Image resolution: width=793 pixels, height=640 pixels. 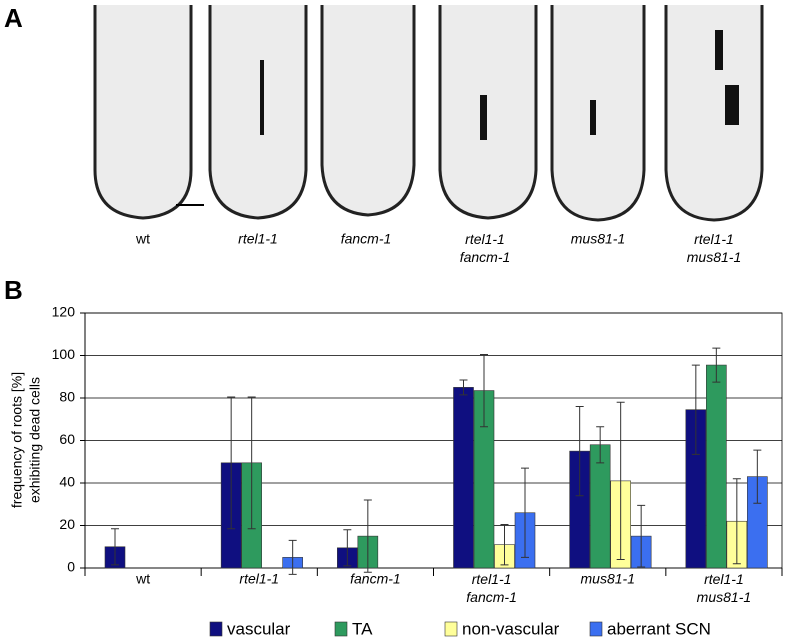 I want to click on legend-label: non-vascular, so click(x=511, y=628).